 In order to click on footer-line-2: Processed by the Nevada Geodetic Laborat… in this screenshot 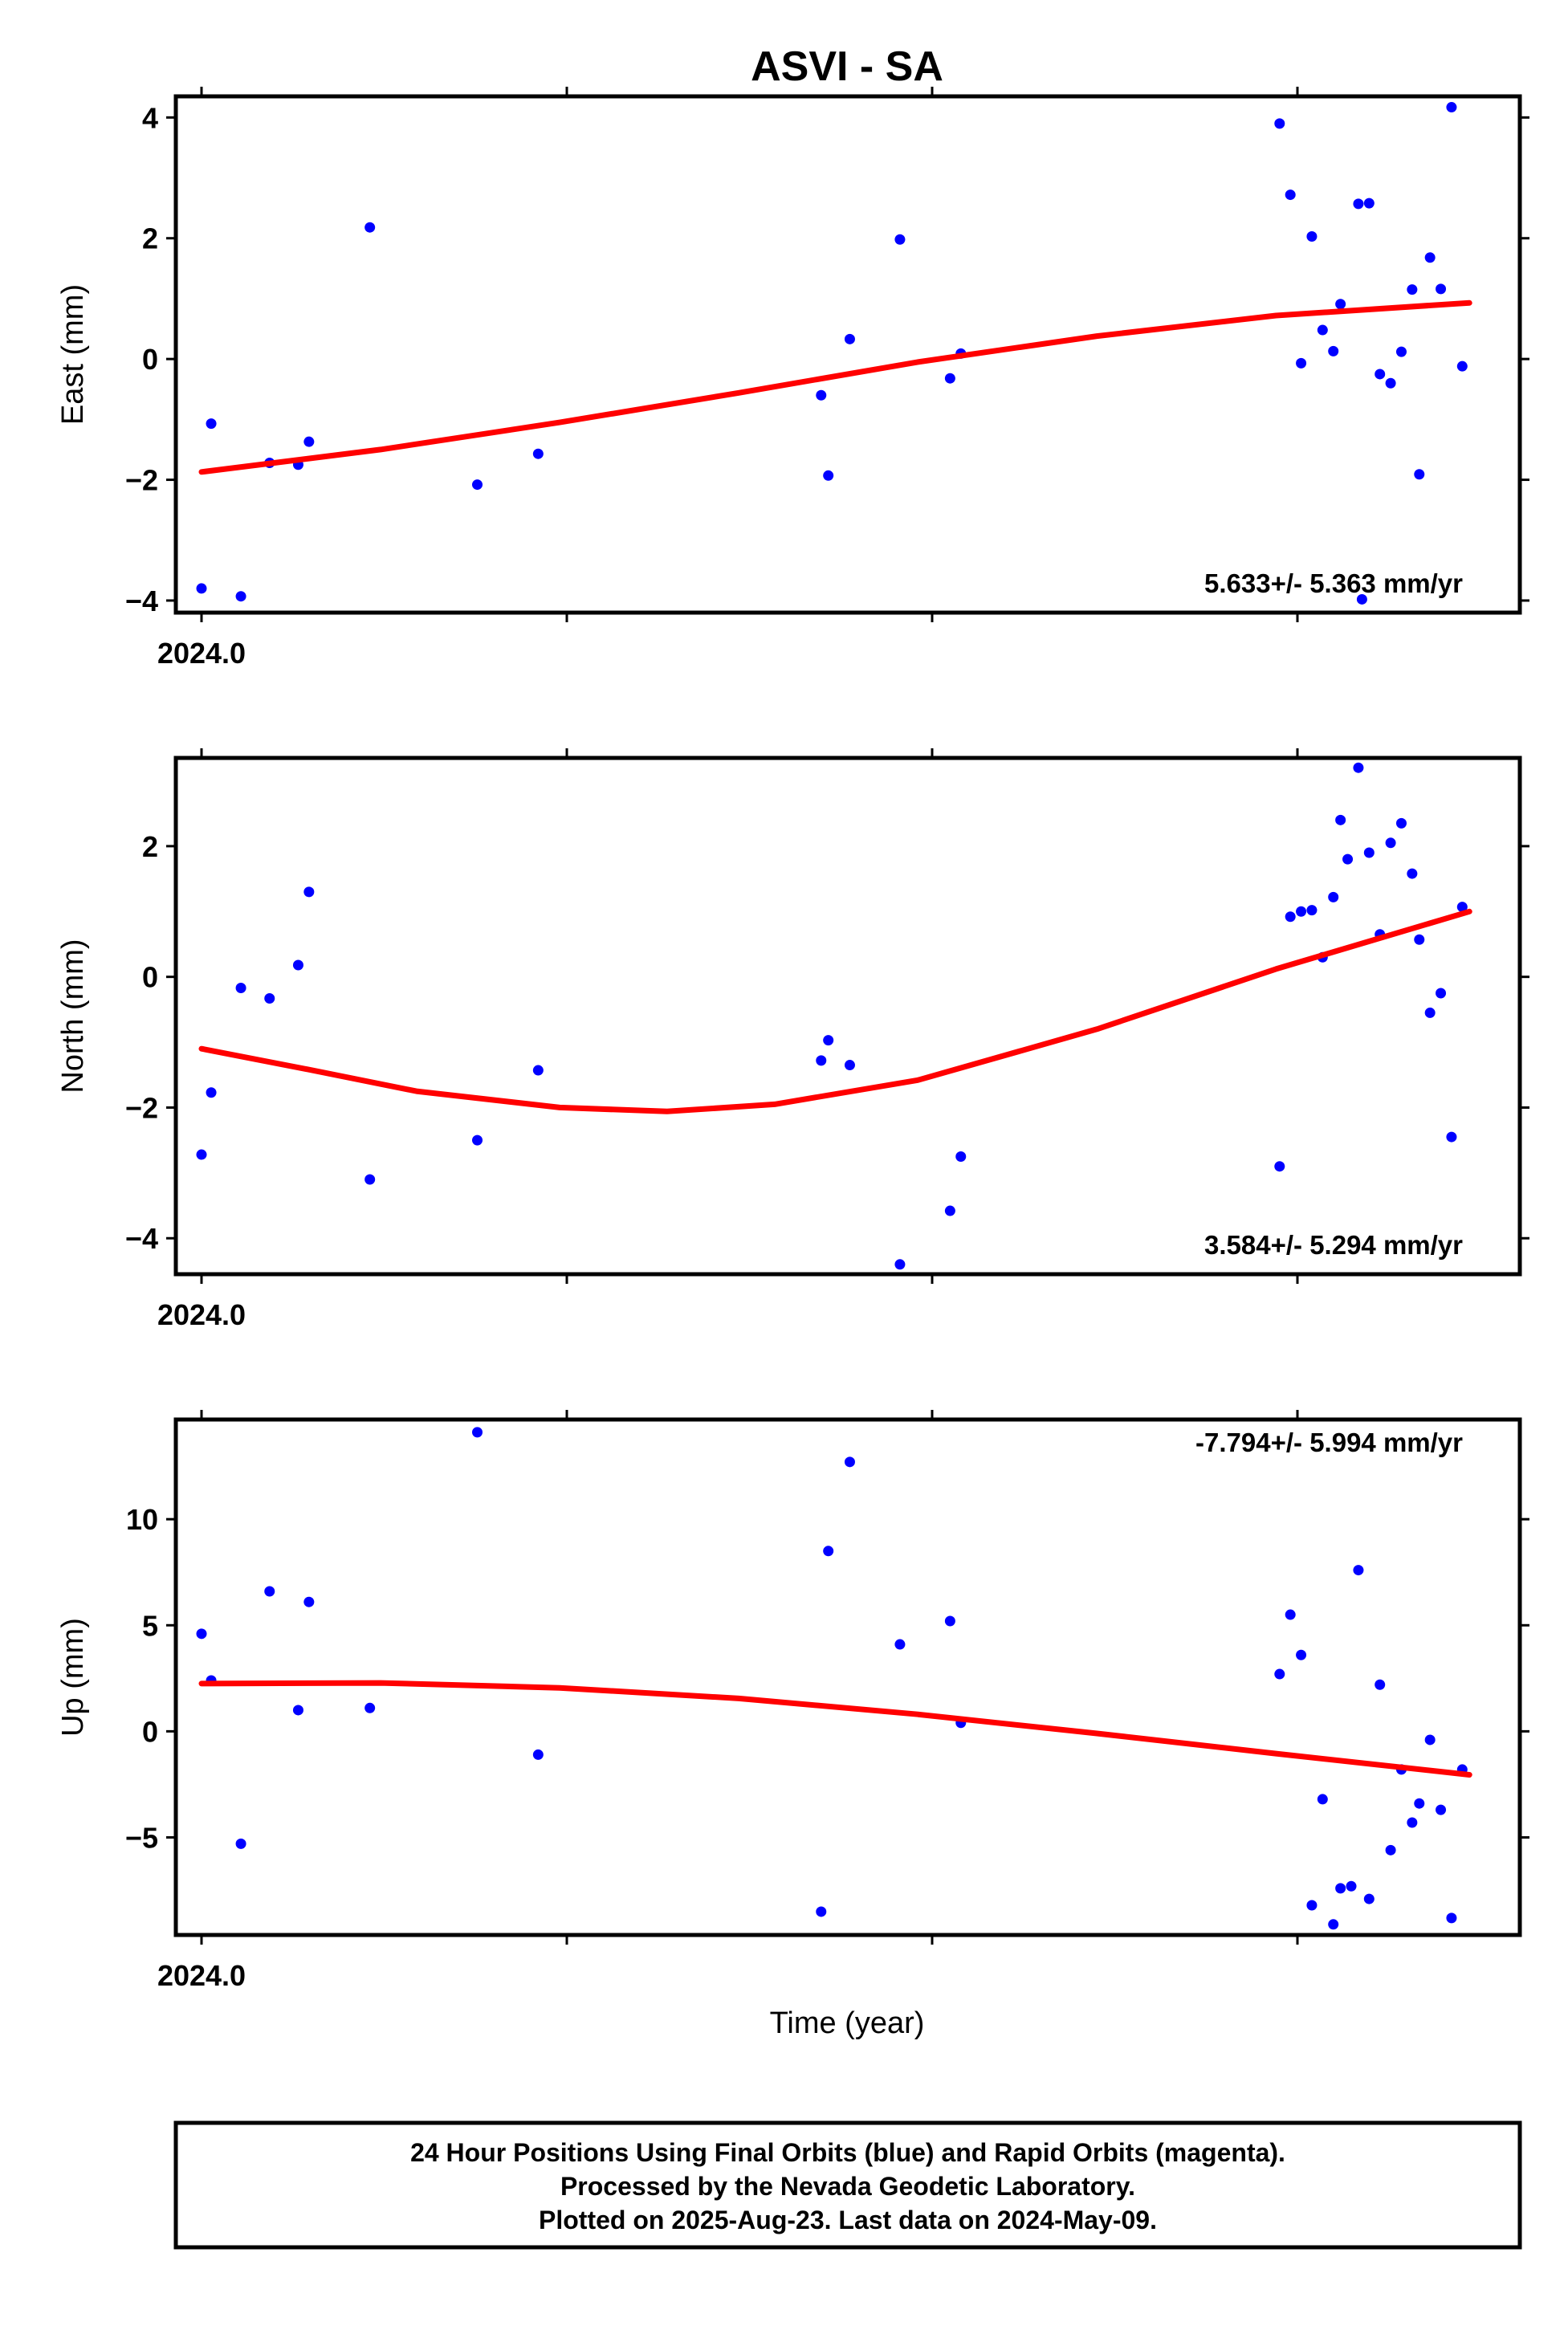, I will do `click(847, 2186)`.